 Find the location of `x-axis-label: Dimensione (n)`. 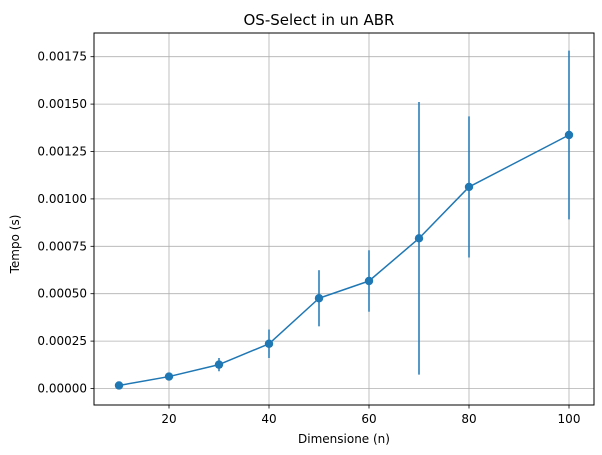

x-axis-label: Dimensione (n) is located at coordinates (344, 439).